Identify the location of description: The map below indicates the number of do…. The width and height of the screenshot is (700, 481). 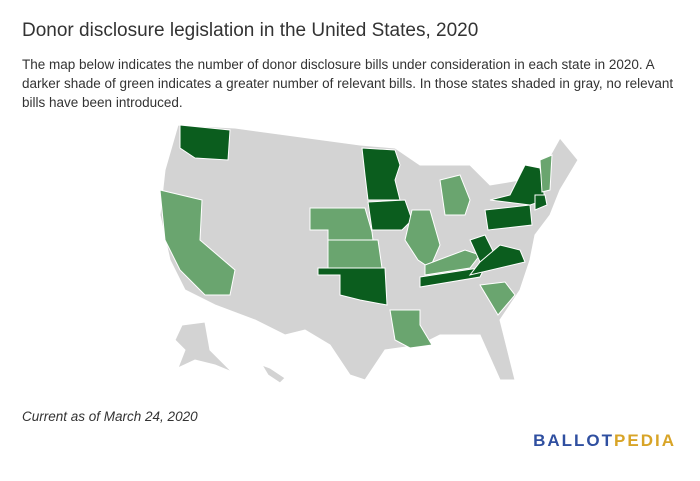
(348, 83).